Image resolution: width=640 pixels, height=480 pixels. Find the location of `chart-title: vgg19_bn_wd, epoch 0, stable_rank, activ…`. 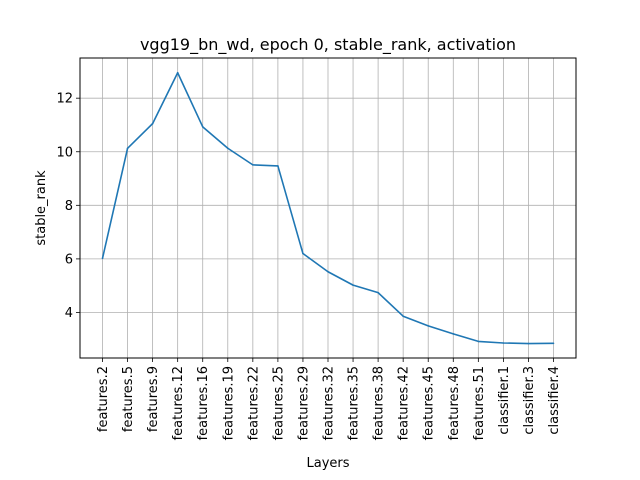

chart-title: vgg19_bn_wd, epoch 0, stable_rank, activ… is located at coordinates (328, 45).